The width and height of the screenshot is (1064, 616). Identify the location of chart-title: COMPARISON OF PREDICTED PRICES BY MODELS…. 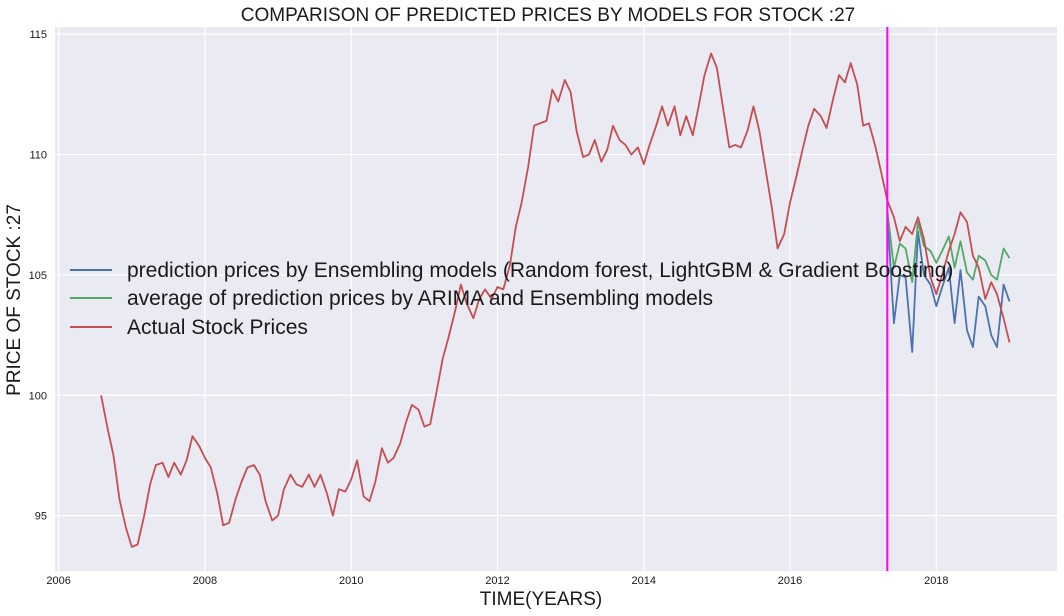
(548, 15).